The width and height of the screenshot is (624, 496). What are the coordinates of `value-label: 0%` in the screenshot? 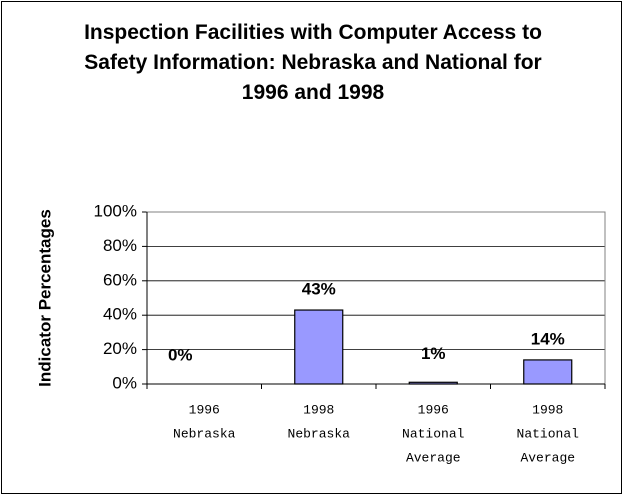 It's located at (180, 354).